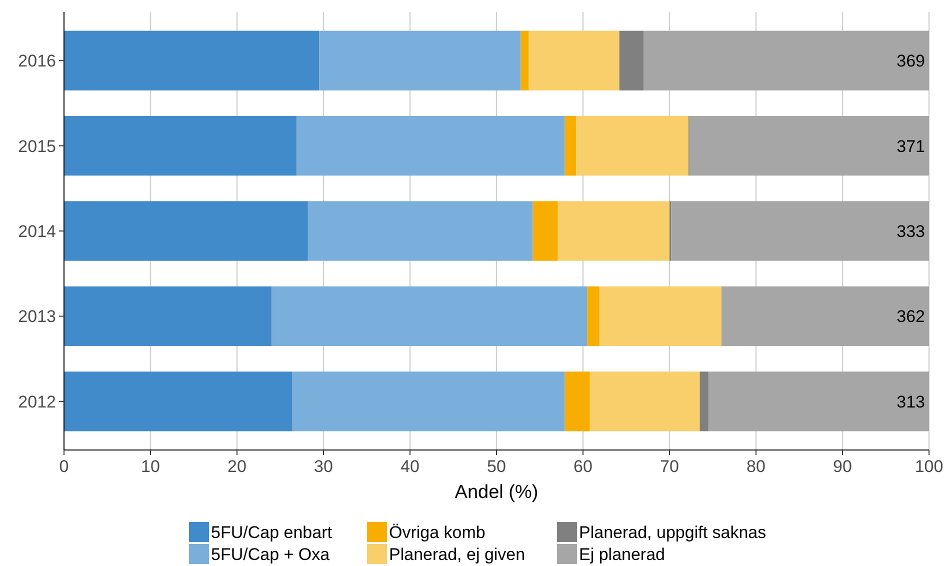 This screenshot has width=948, height=566. Describe the element at coordinates (64, 466) in the screenshot. I see `x-tick-label: 0` at that location.